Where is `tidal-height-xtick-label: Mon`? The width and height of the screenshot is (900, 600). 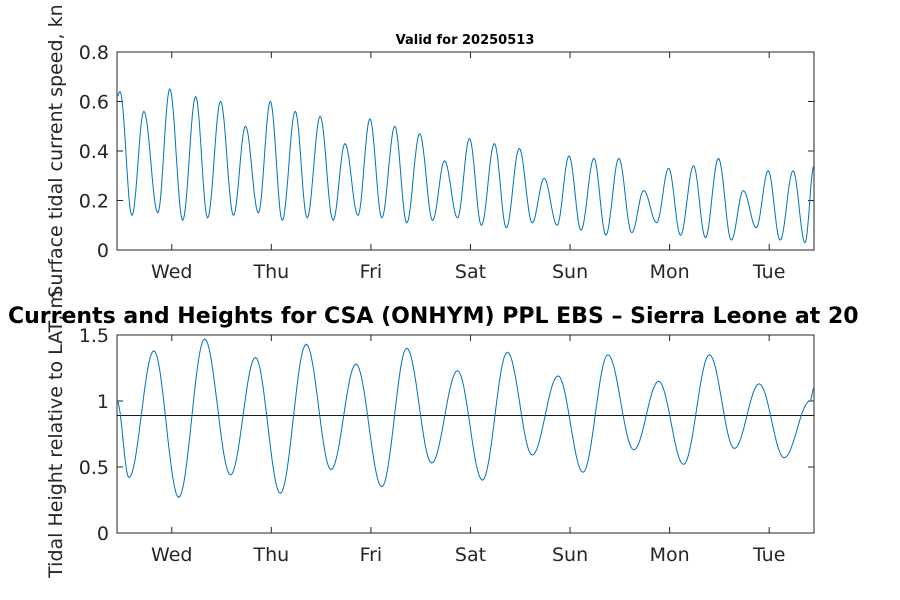
tidal-height-xtick-label: Mon is located at coordinates (670, 555).